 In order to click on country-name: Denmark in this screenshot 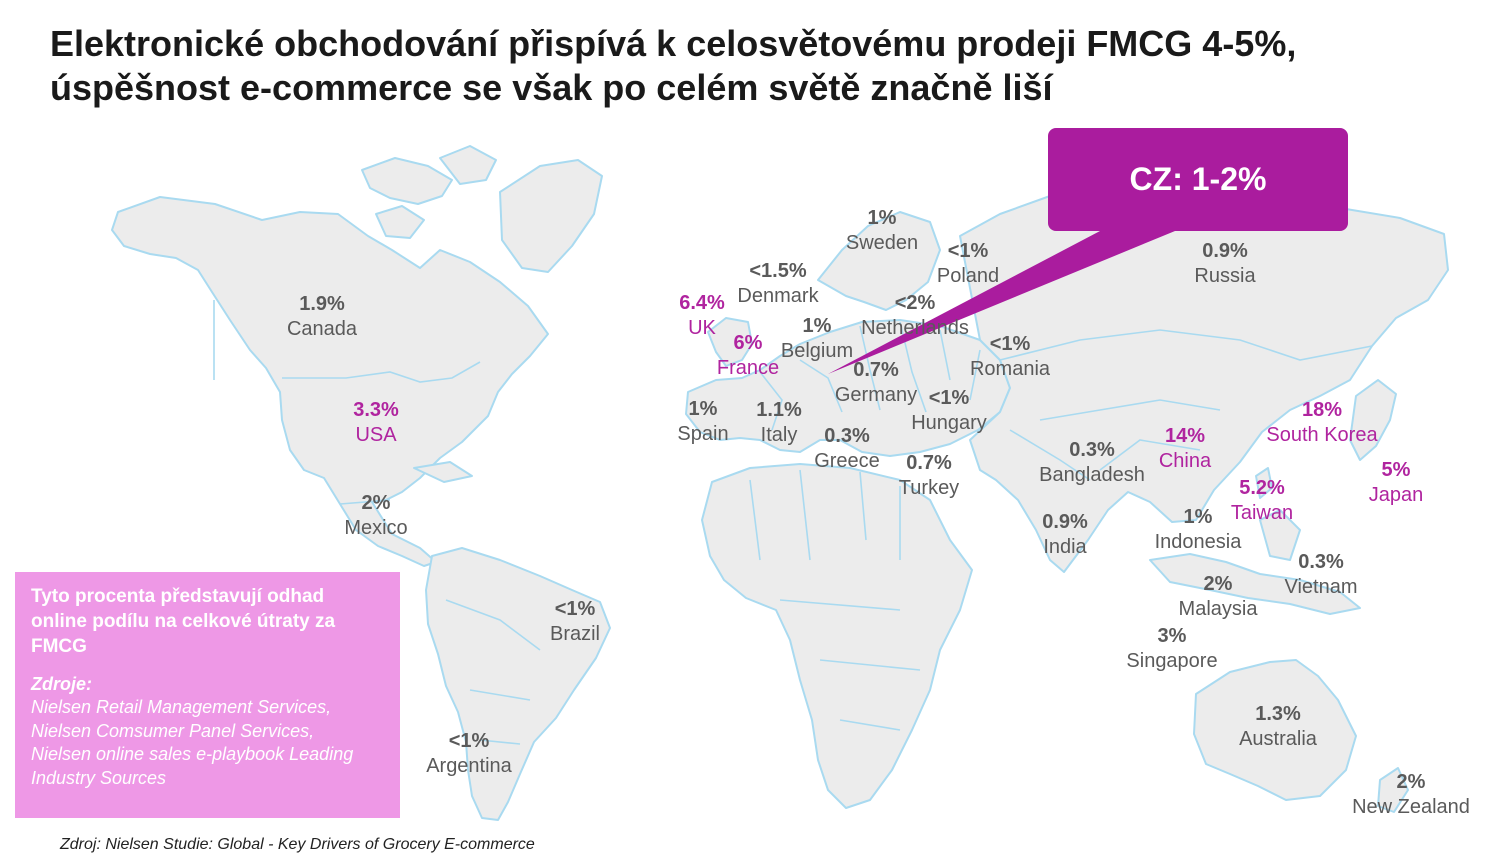, I will do `click(778, 296)`.